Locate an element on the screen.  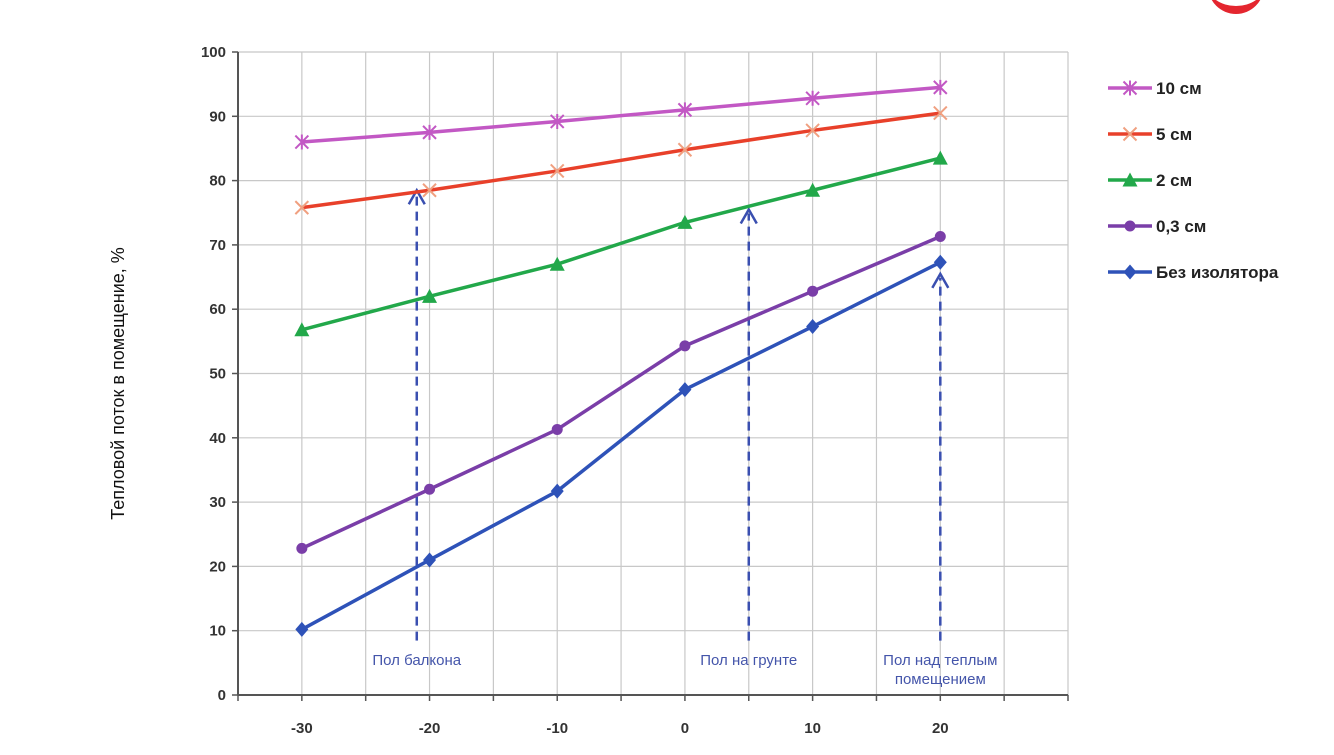
y-tick-label: 20 is located at coordinates (217, 566).